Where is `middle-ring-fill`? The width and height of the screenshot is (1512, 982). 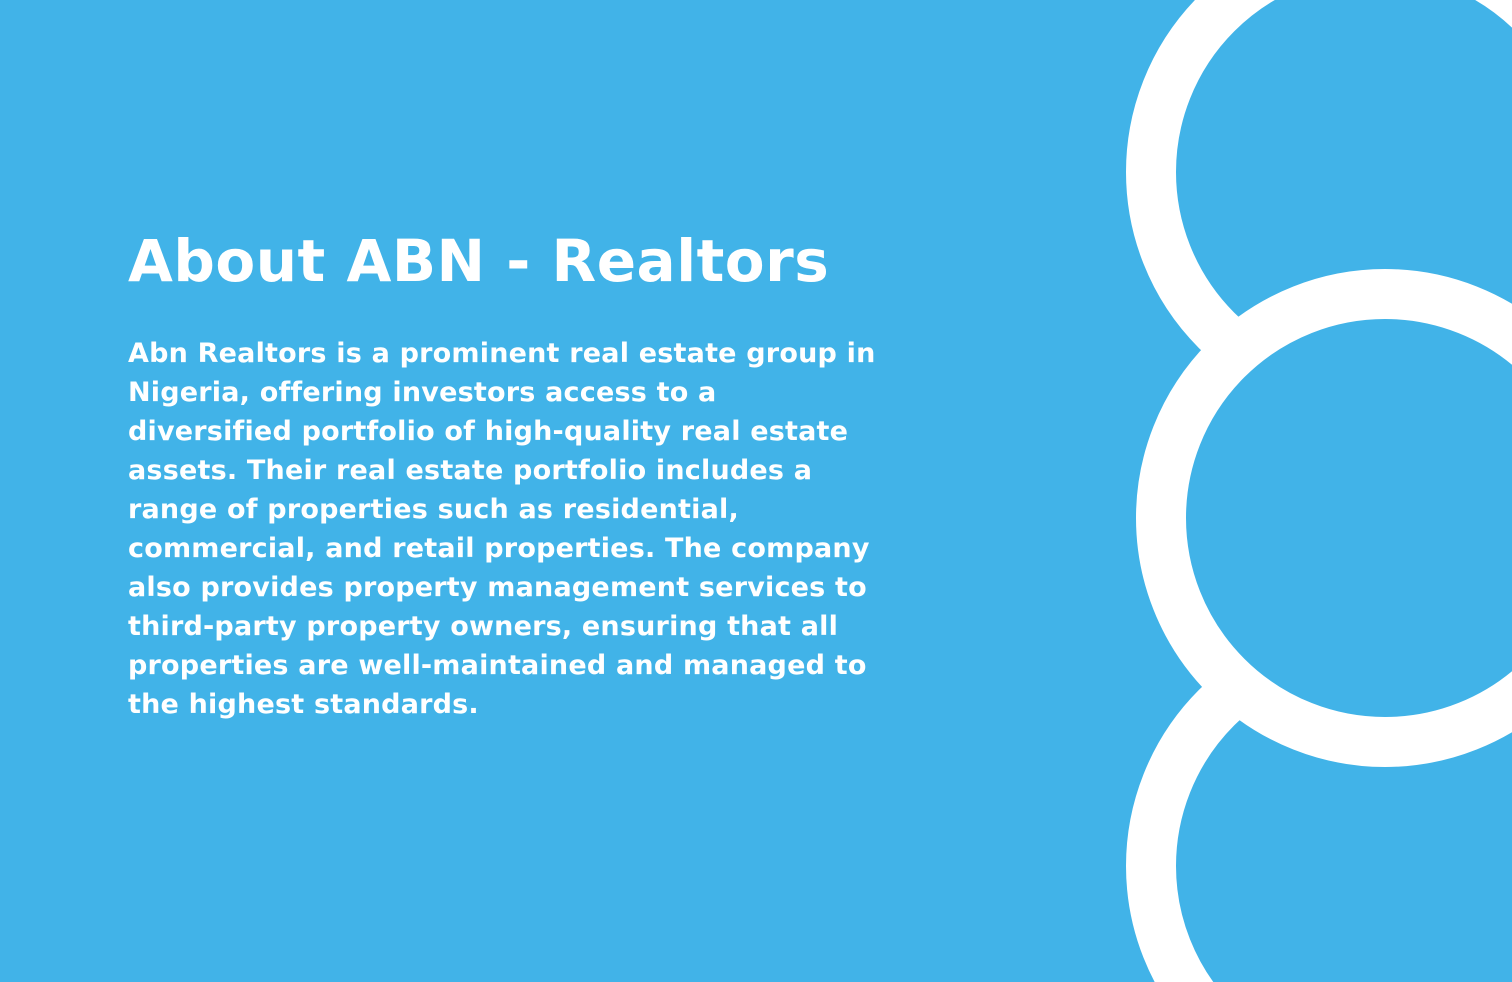
middle-ring-fill is located at coordinates (1324, 518).